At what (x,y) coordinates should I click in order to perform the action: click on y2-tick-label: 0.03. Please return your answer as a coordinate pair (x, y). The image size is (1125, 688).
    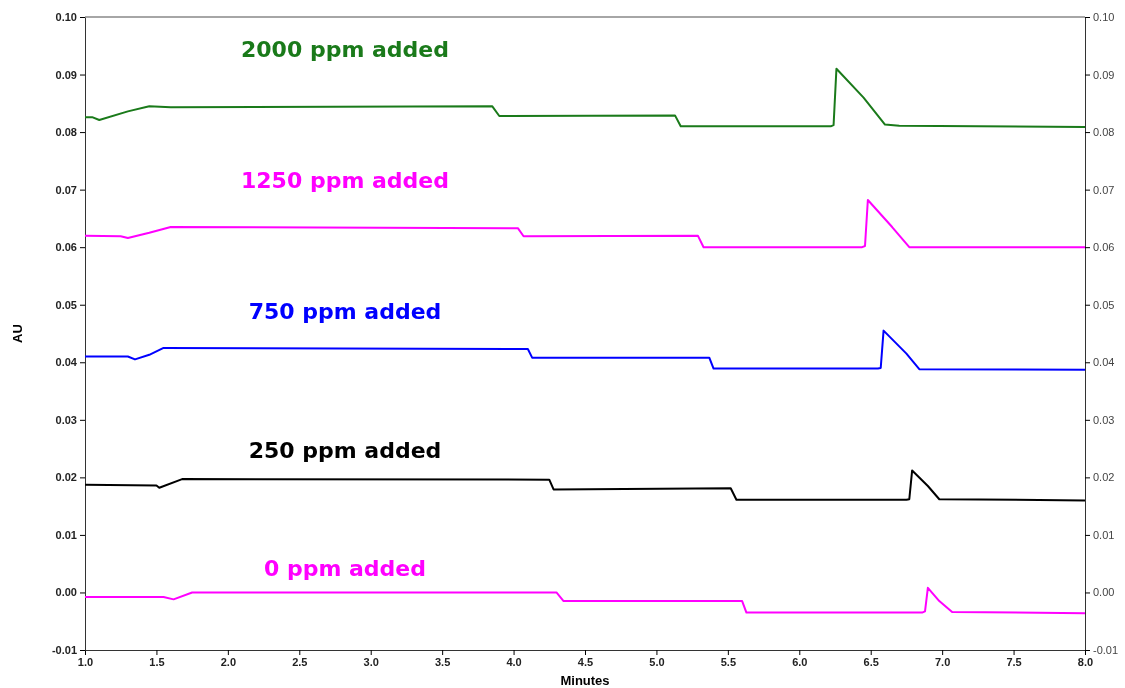
    Looking at the image, I should click on (1104, 419).